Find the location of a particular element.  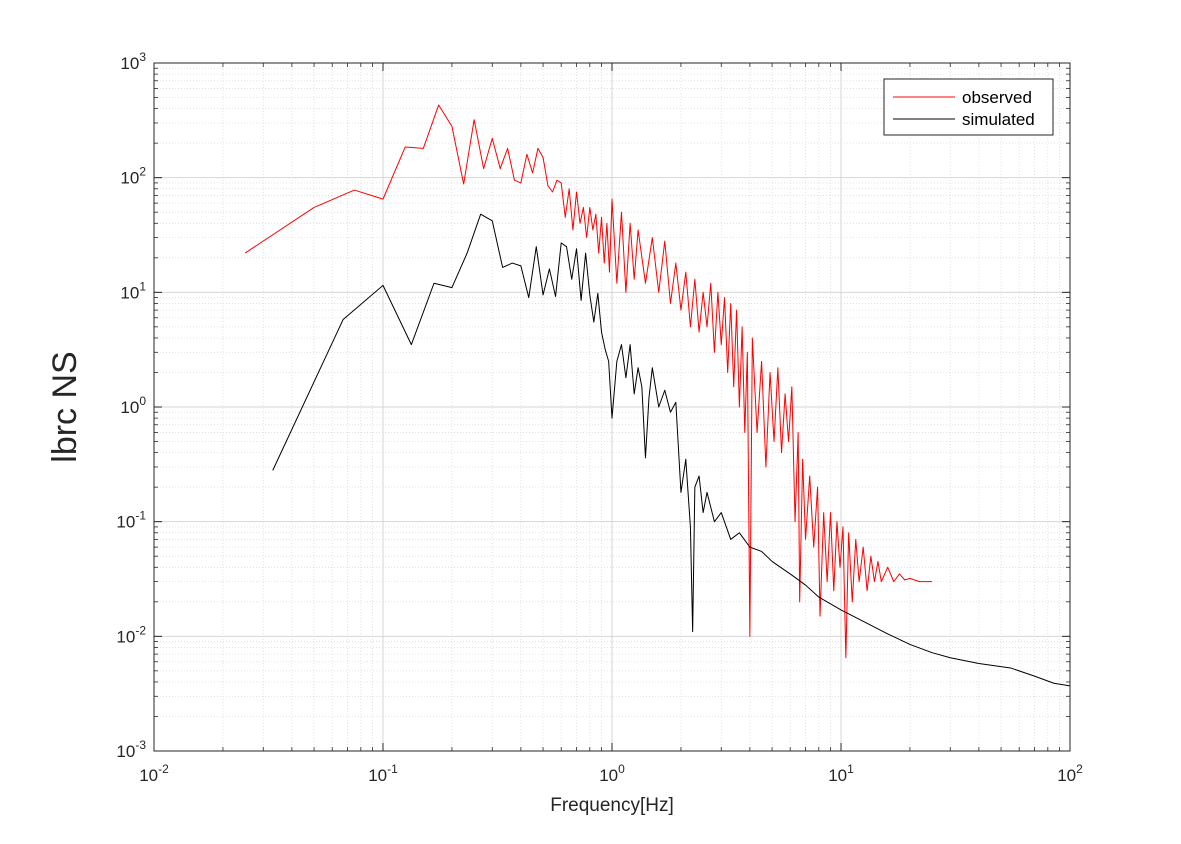

legend: observed simulated is located at coordinates (968, 107).